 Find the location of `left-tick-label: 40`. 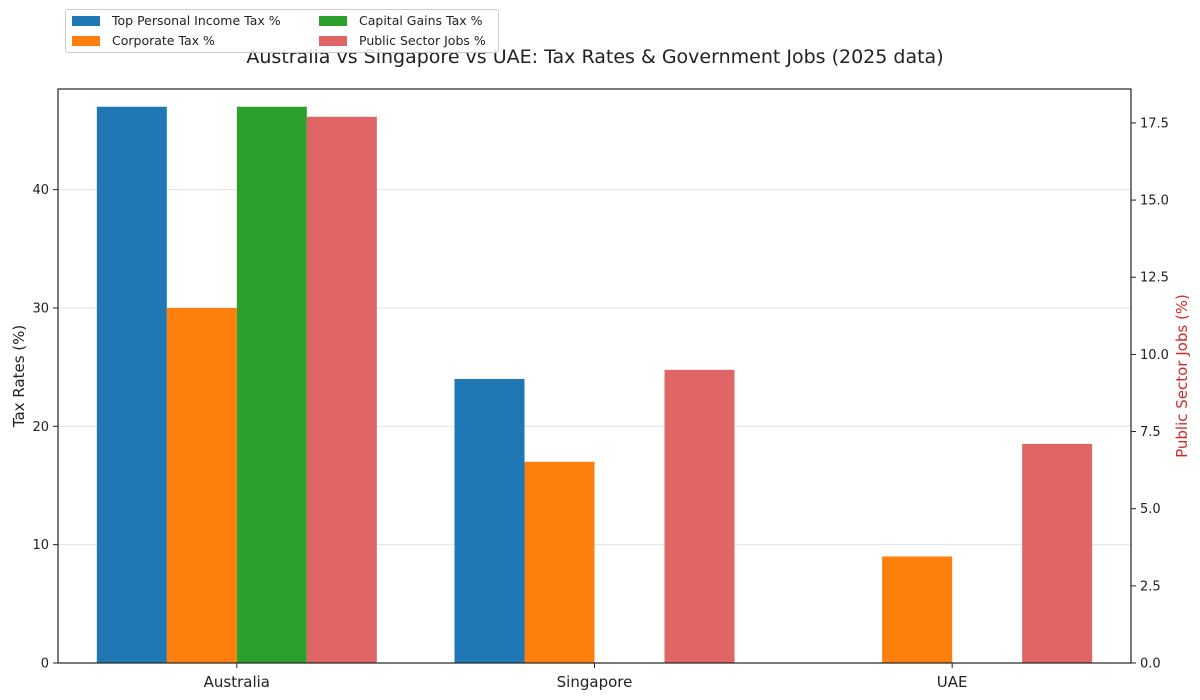

left-tick-label: 40 is located at coordinates (40, 190).